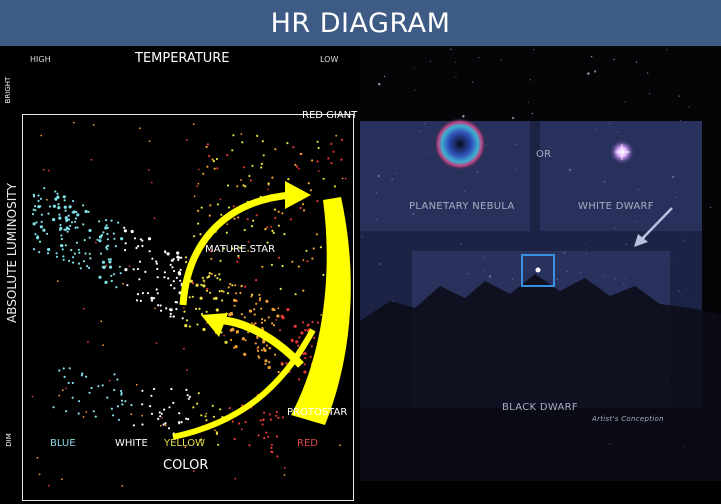  Describe the element at coordinates (616, 206) in the screenshot. I see `white-dwarf-label: WHITE DWARF` at that location.